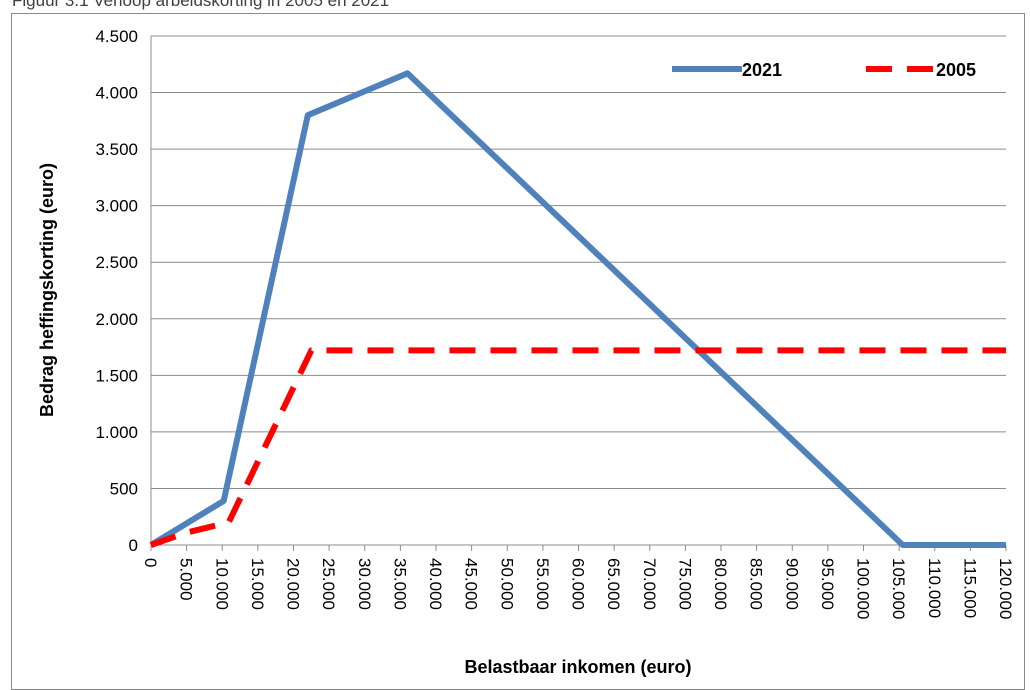 This screenshot has height=690, width=1030. What do you see at coordinates (577, 667) in the screenshot?
I see `x-axis-title: Belastbaar inkomen (euro)` at bounding box center [577, 667].